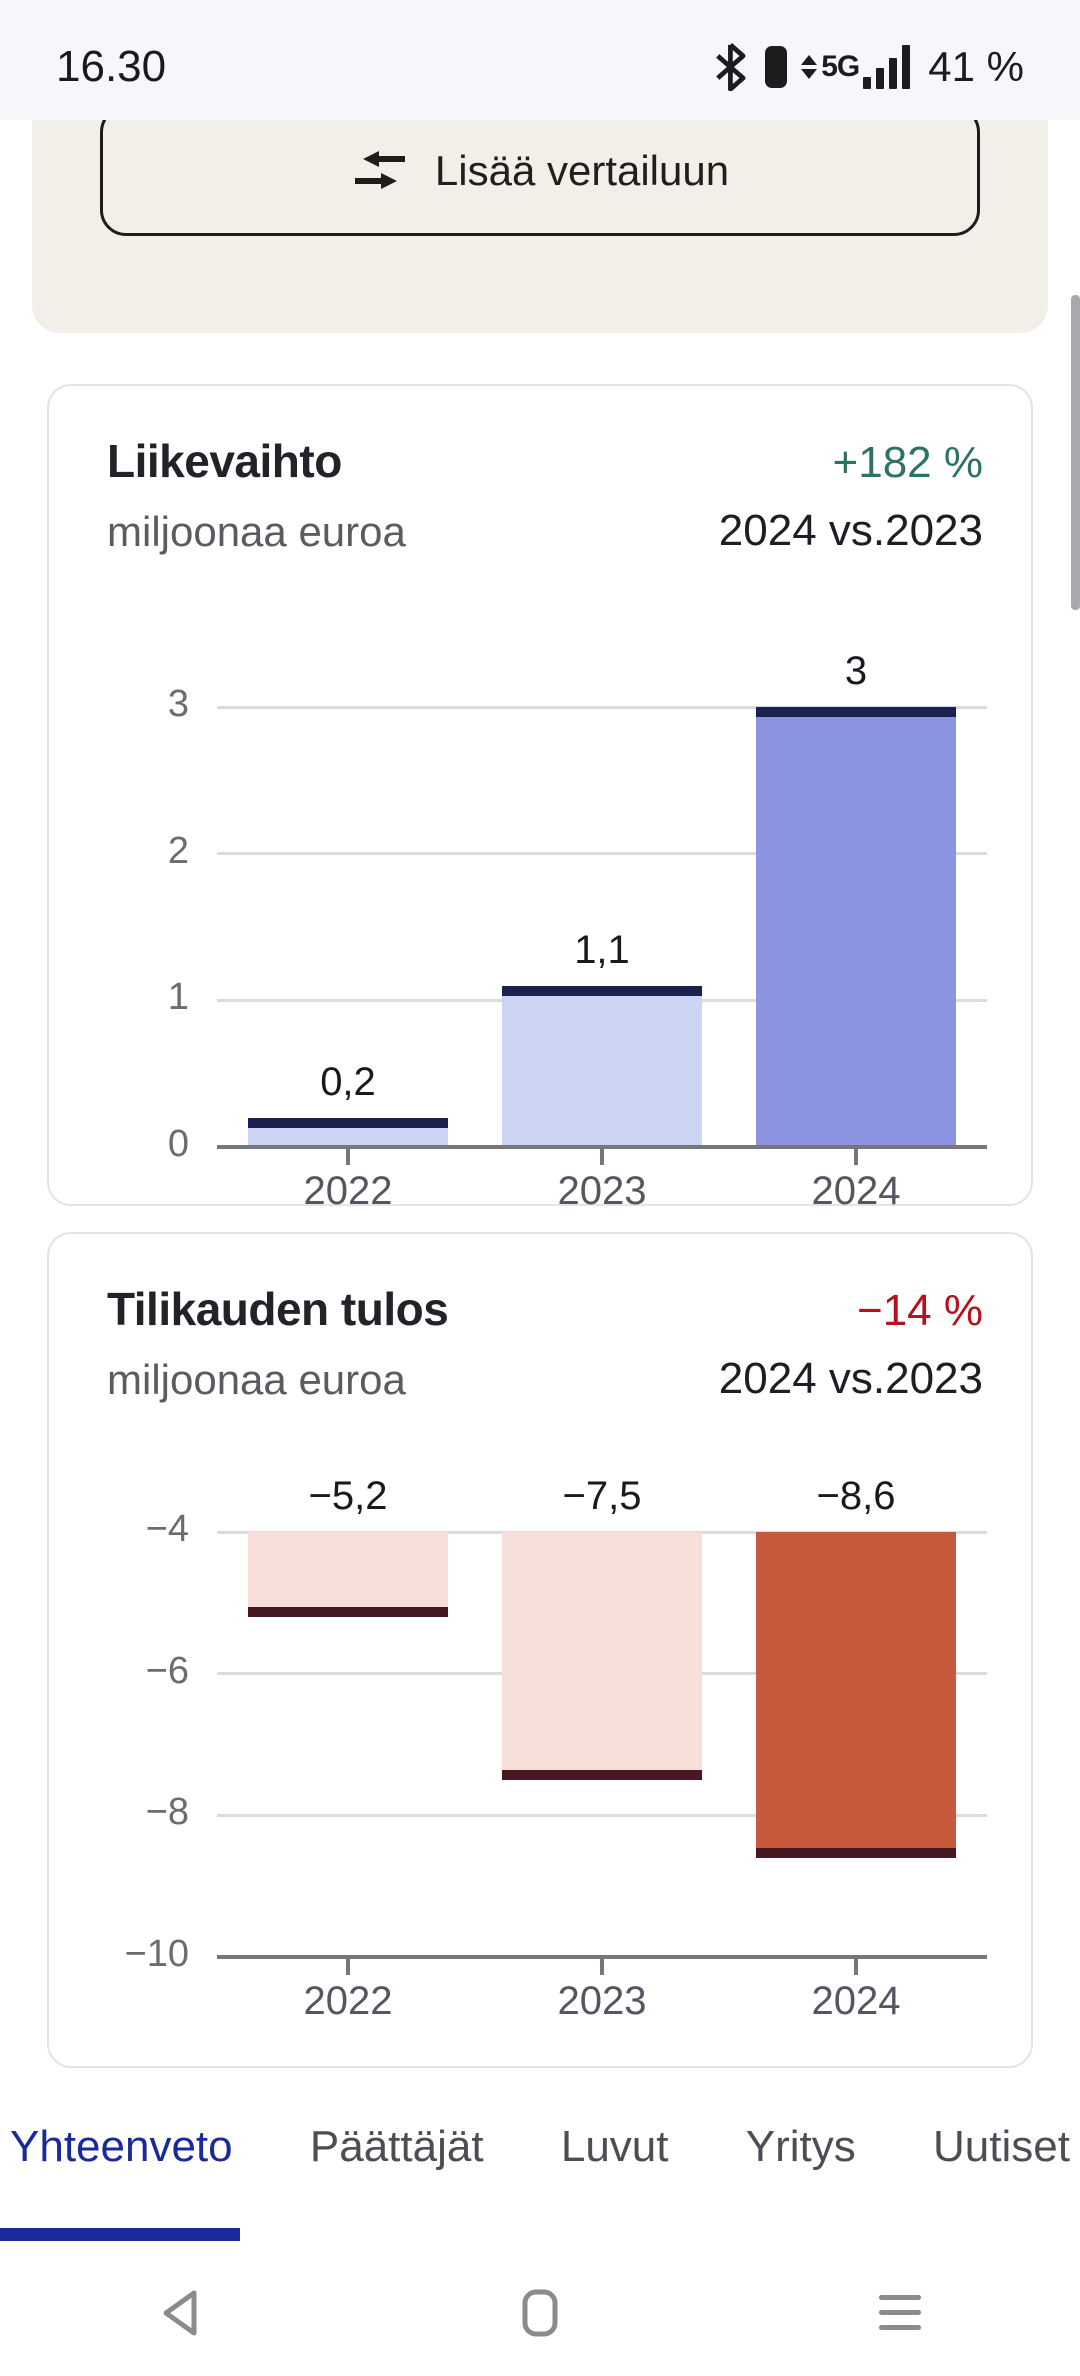  I want to click on bluetooth-icon, so click(731, 67).